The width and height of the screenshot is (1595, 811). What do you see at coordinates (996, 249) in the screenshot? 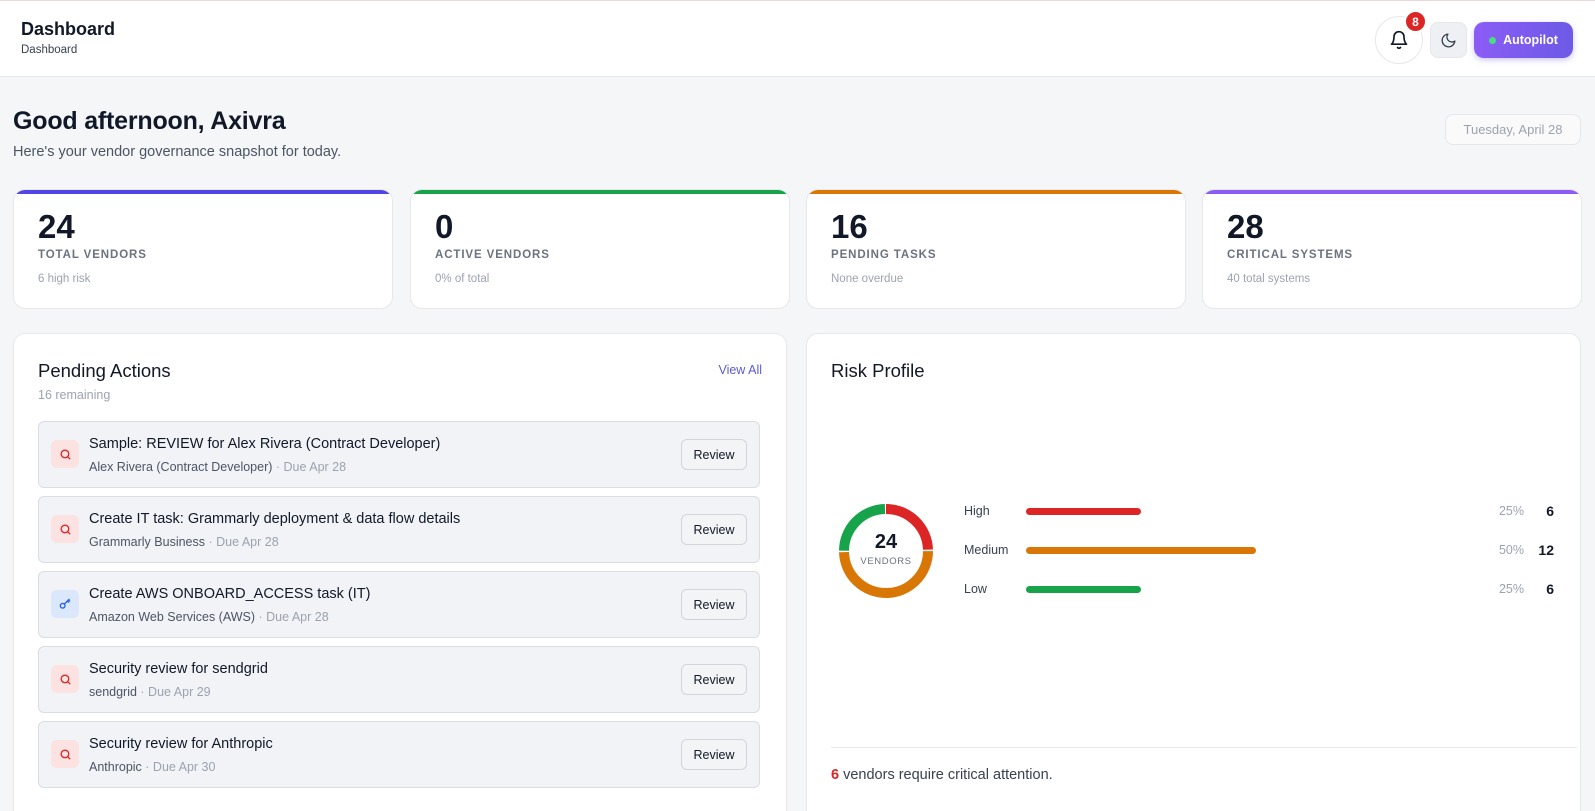
I see `stat-card-pending-tasks: 16 PENDING TASKS None overdue` at bounding box center [996, 249].